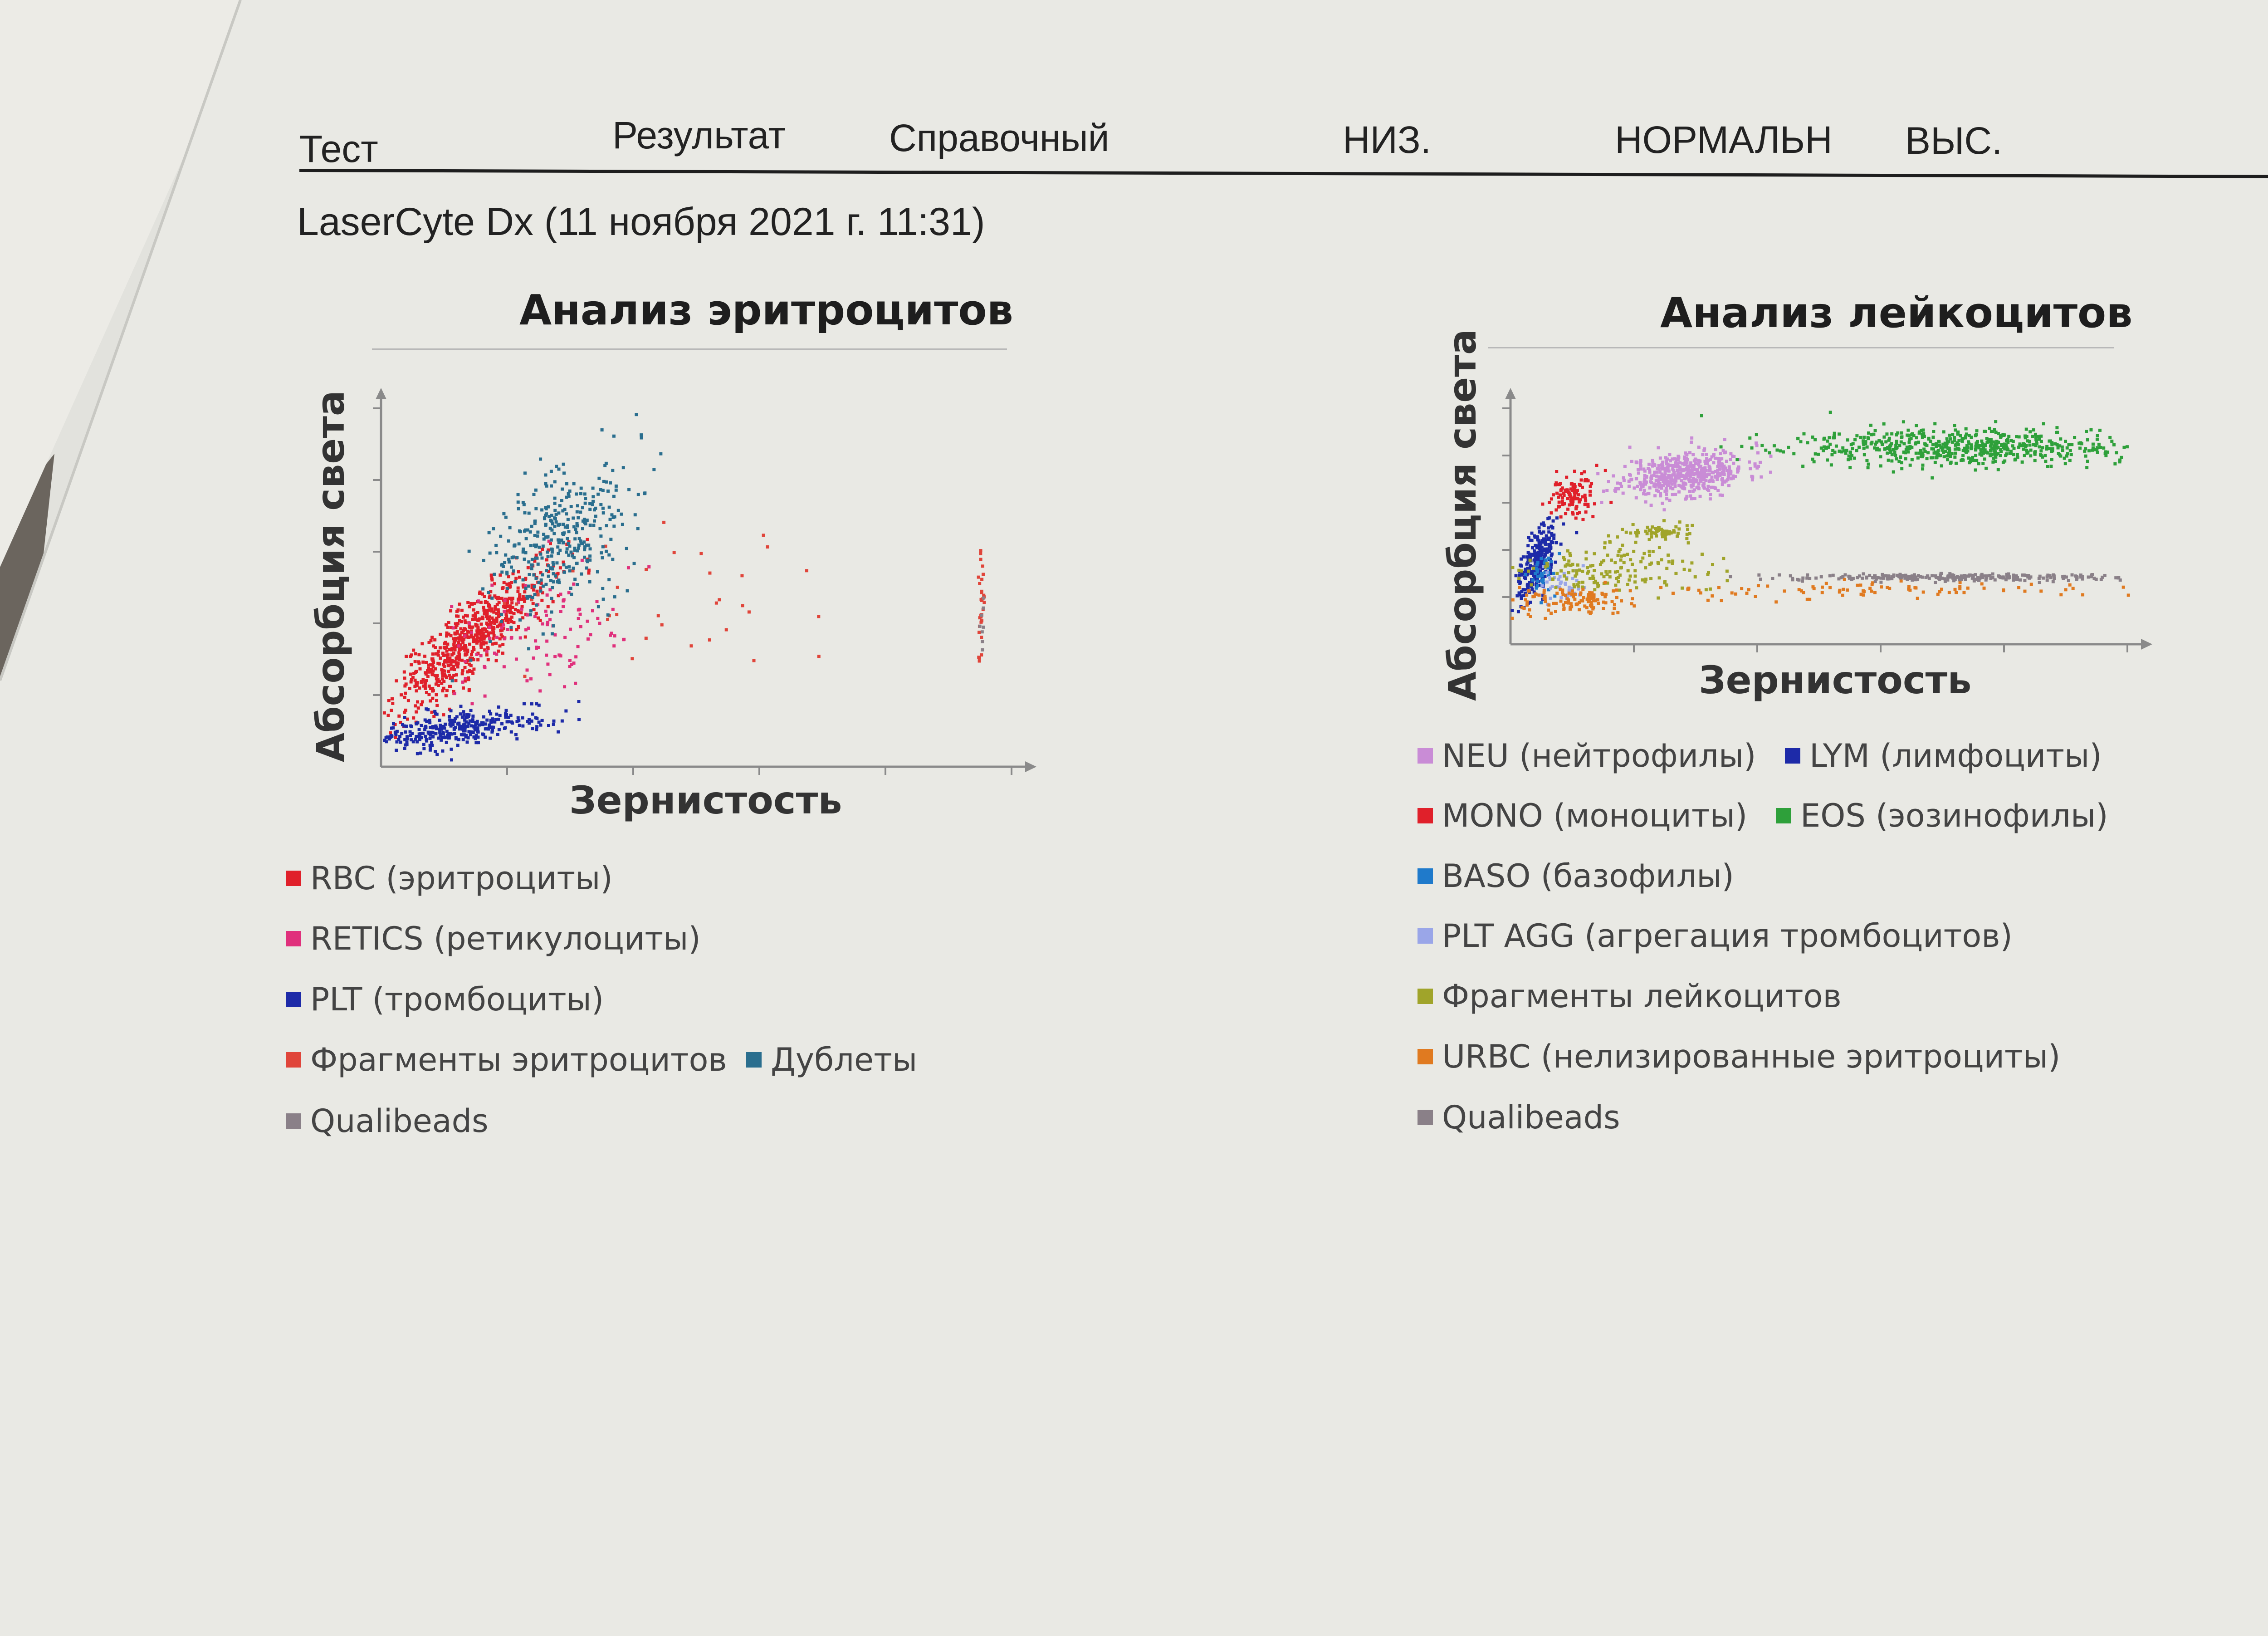  Describe the element at coordinates (1425, 876) in the screenshot. I see `legend-swatch` at that location.